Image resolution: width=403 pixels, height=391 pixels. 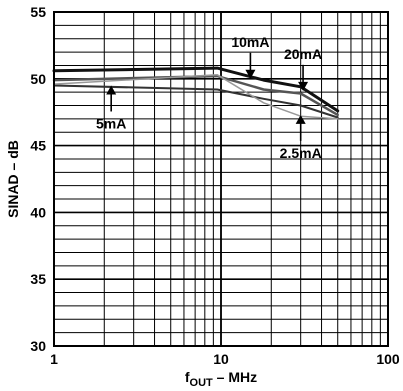 I want to click on y-tick-label: 55, so click(x=38, y=12).